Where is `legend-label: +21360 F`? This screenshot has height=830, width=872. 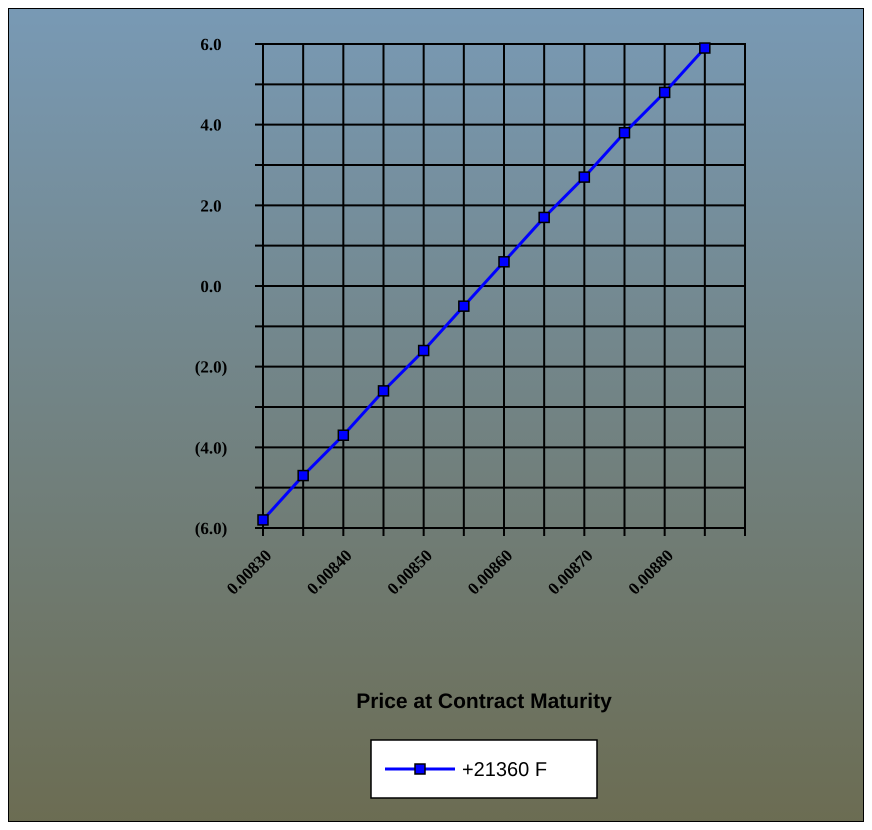
legend-label: +21360 F is located at coordinates (505, 770).